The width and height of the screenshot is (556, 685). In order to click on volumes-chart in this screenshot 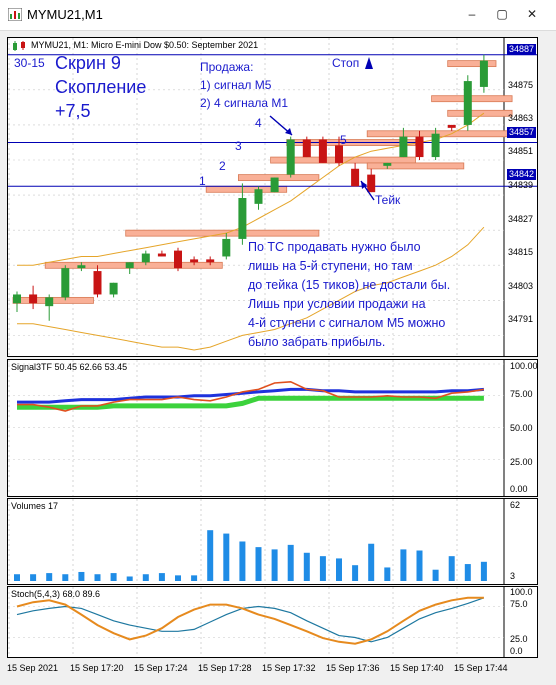, I will do `click(272, 541)`.